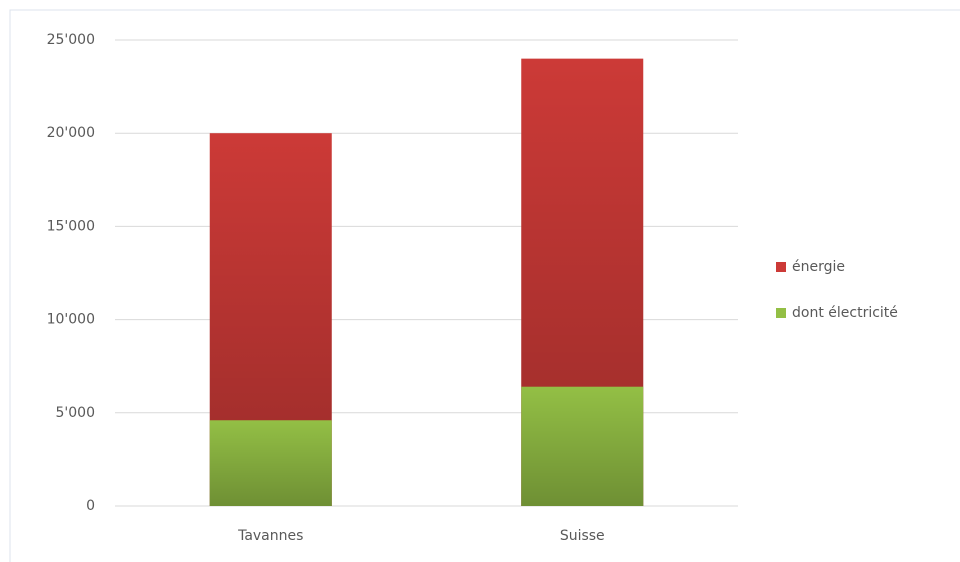 This screenshot has height=562, width=960. I want to click on y-tick-label: 10'000, so click(71, 320).